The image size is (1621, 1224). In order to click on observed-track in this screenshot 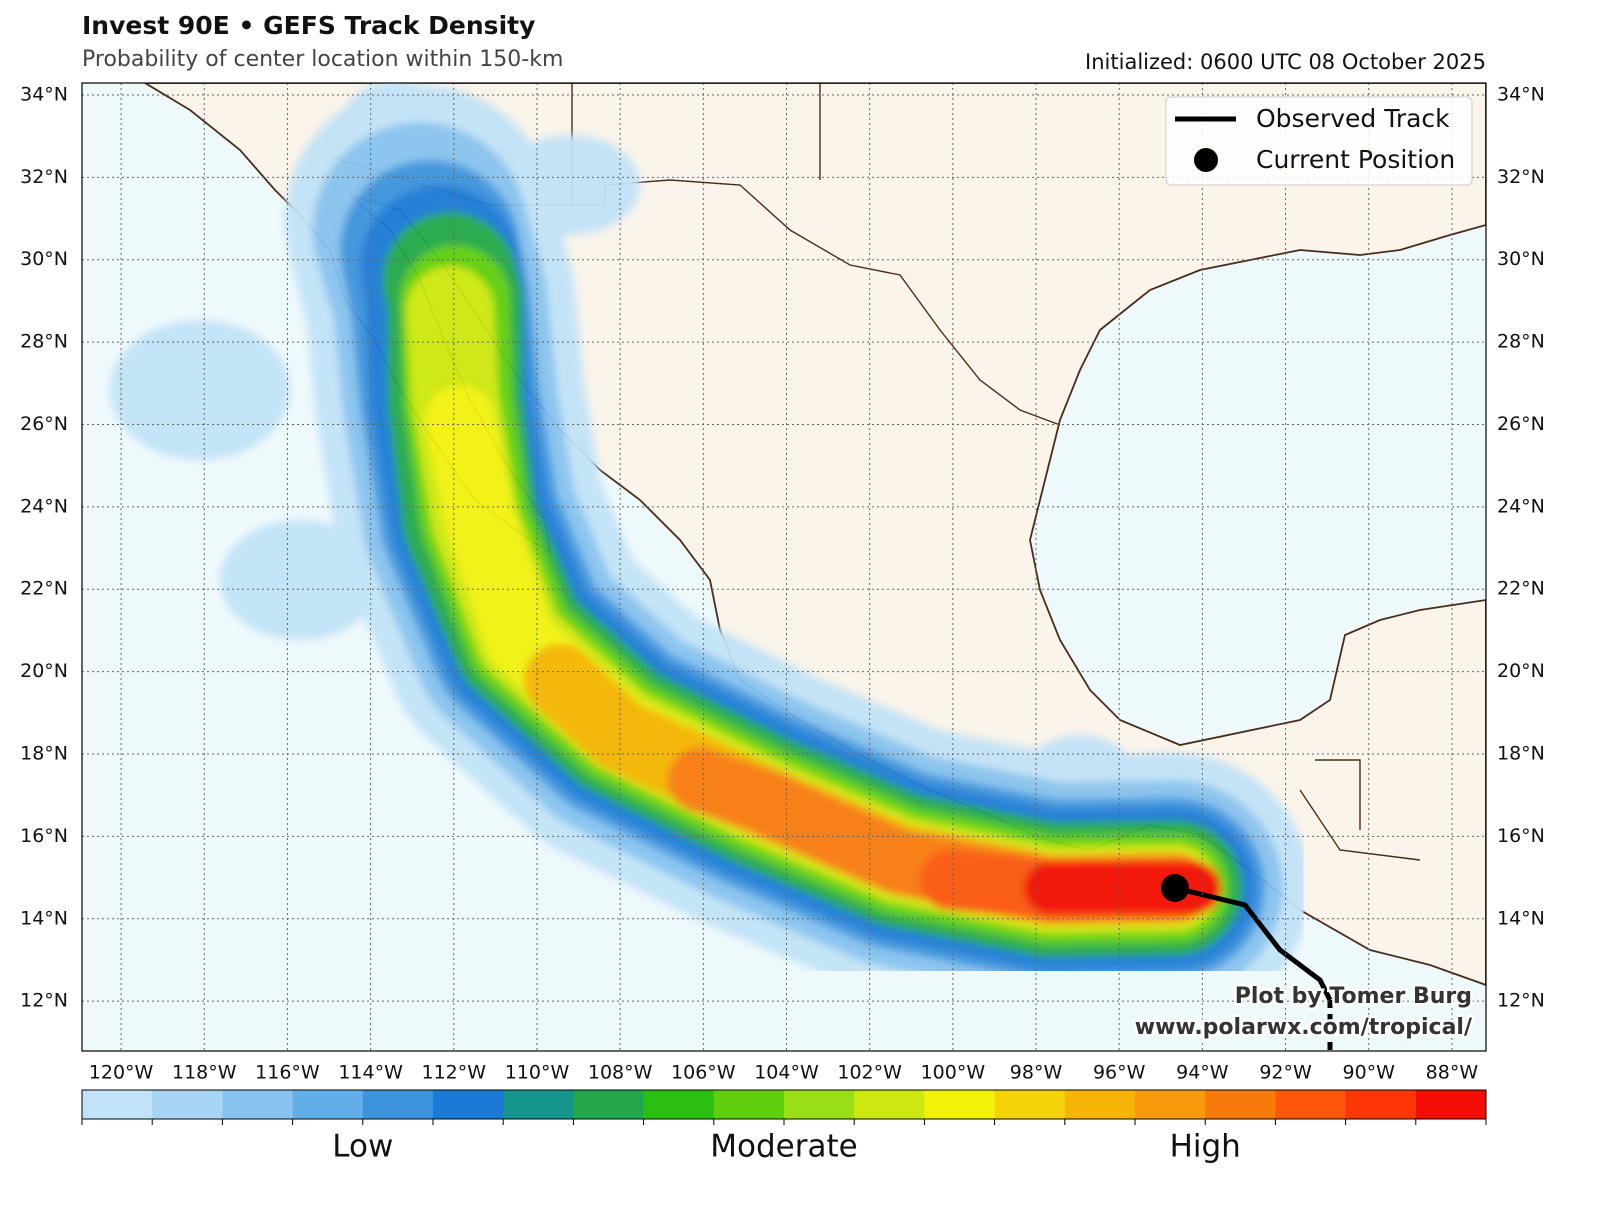, I will do `click(1253, 943)`.